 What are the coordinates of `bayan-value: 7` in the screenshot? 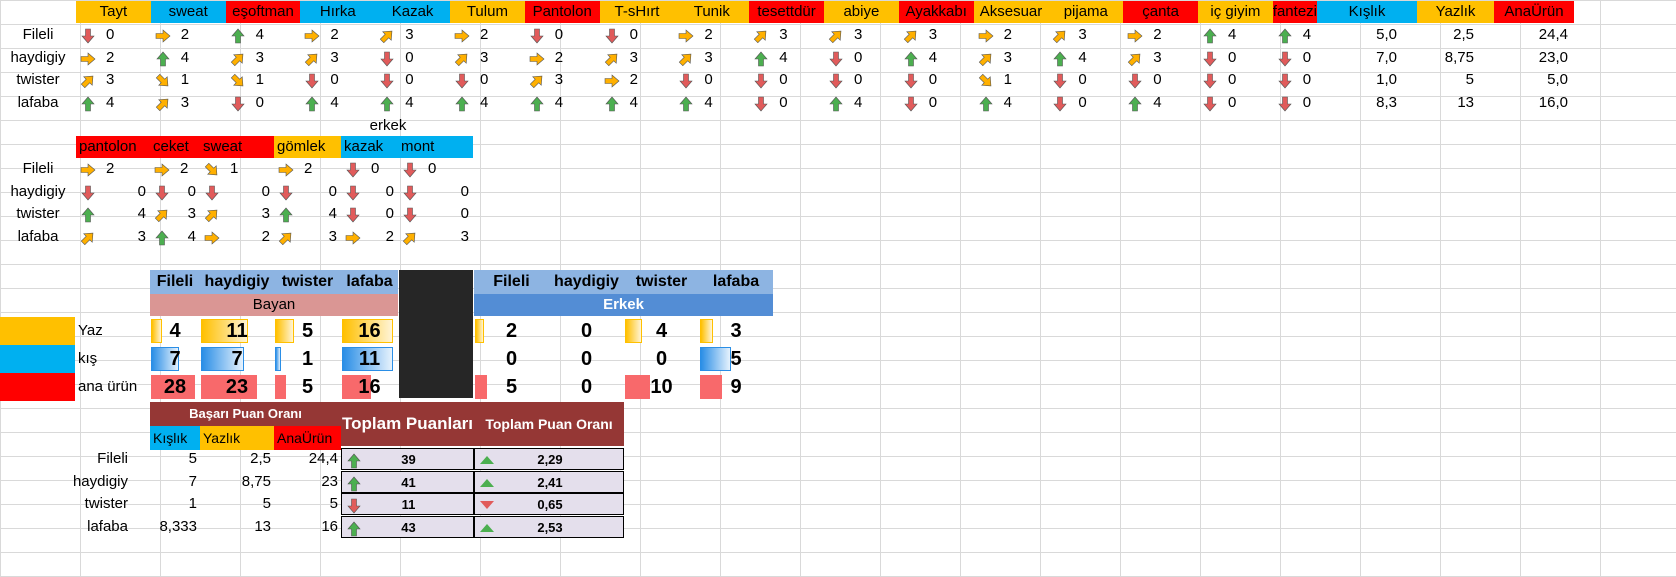 It's located at (237, 359).